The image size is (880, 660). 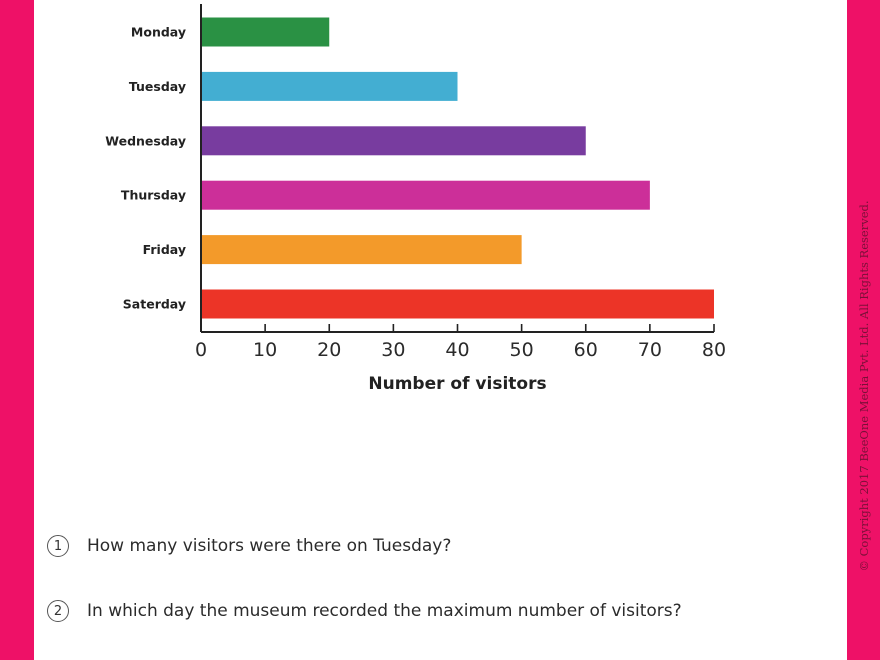 I want to click on category-label-saterday: Saterday, so click(x=154, y=304).